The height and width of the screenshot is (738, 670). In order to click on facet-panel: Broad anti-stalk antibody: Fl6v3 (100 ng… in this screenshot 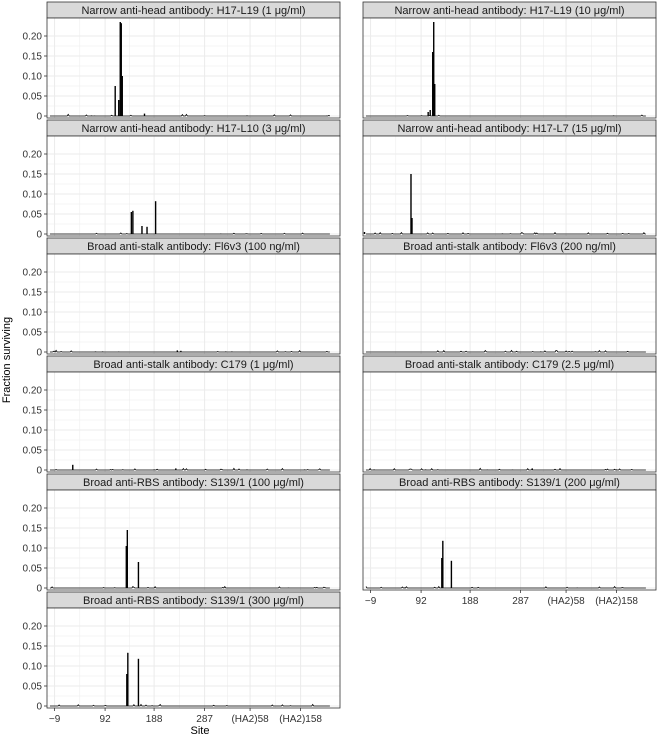, I will do `click(182, 298)`.